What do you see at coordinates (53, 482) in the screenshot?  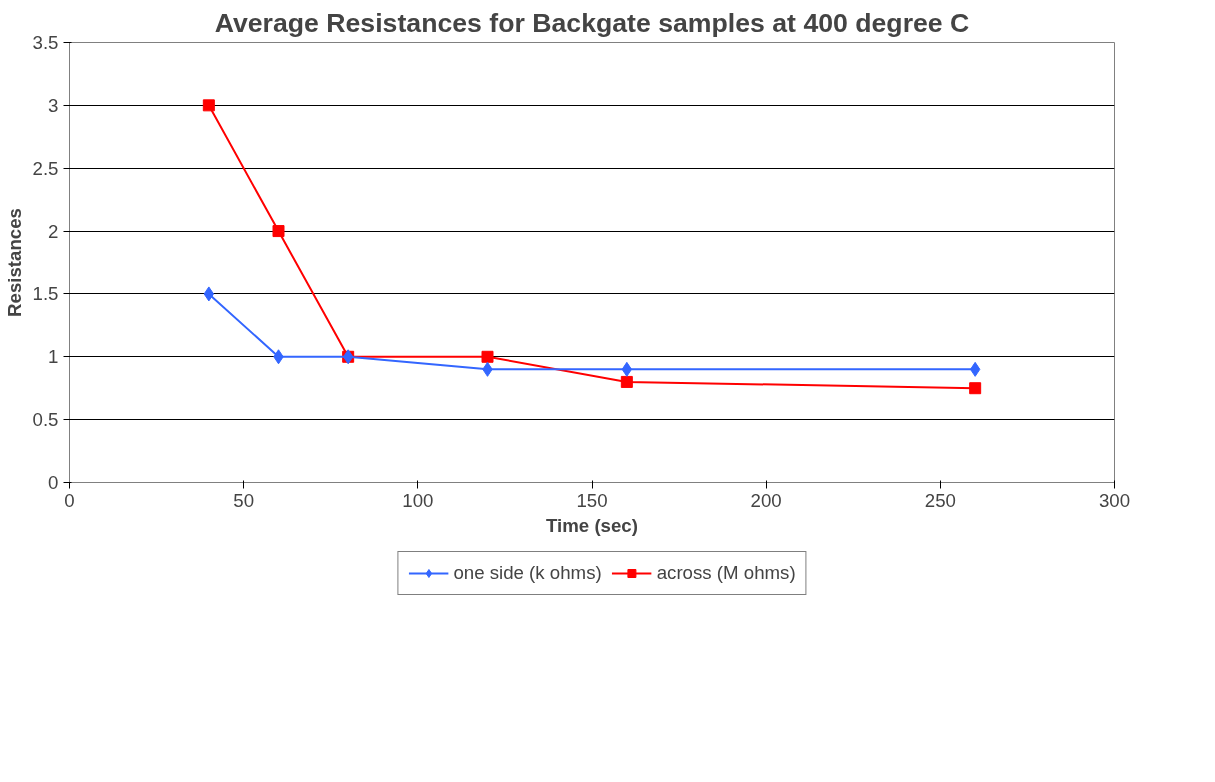 I see `y-tick-label: 0` at bounding box center [53, 482].